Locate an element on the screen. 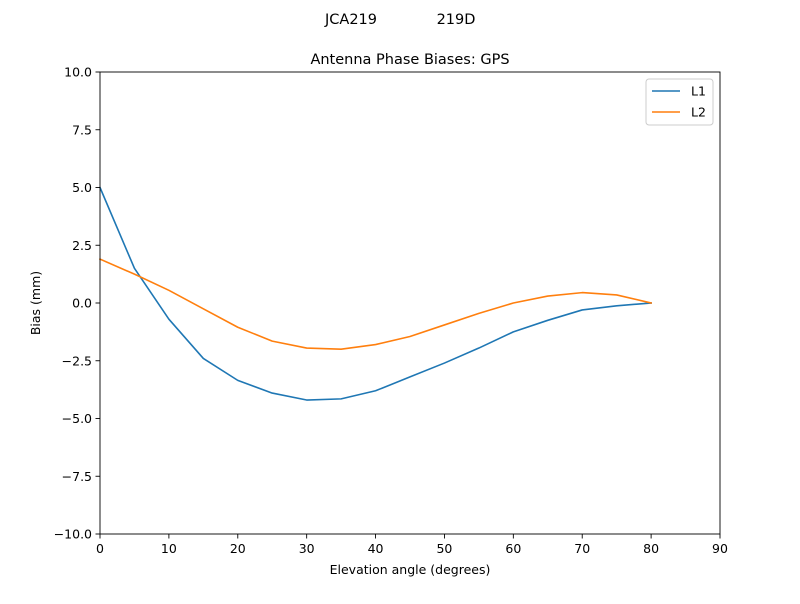 This screenshot has height=604, width=800. x-tick-label: 90 is located at coordinates (720, 548).